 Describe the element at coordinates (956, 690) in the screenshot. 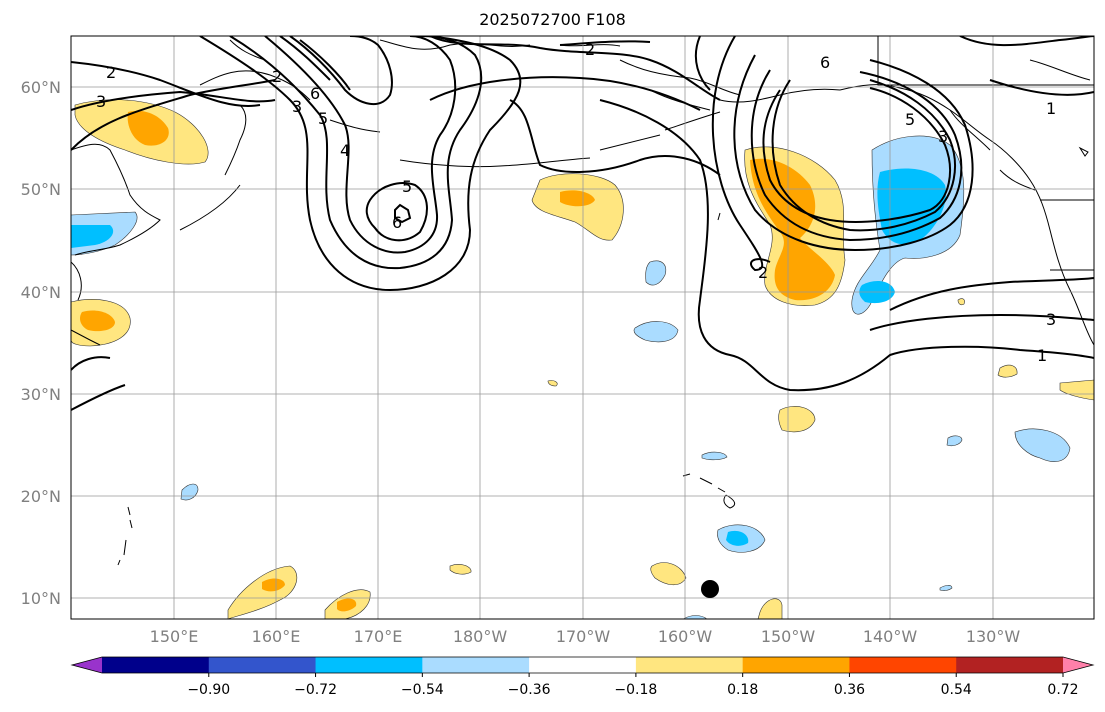

I see `colorbar-tick-label: 0.54` at that location.